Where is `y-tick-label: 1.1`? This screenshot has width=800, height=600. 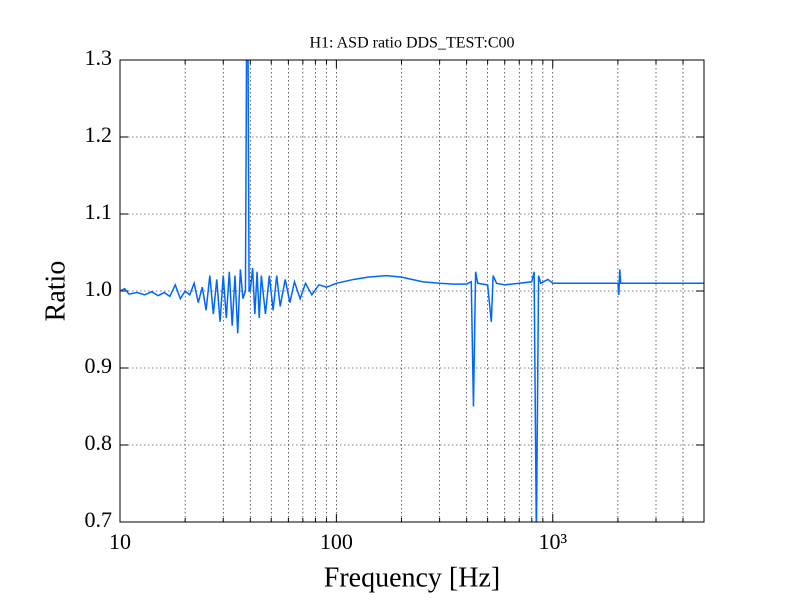 y-tick-label: 1.1 is located at coordinates (99, 211).